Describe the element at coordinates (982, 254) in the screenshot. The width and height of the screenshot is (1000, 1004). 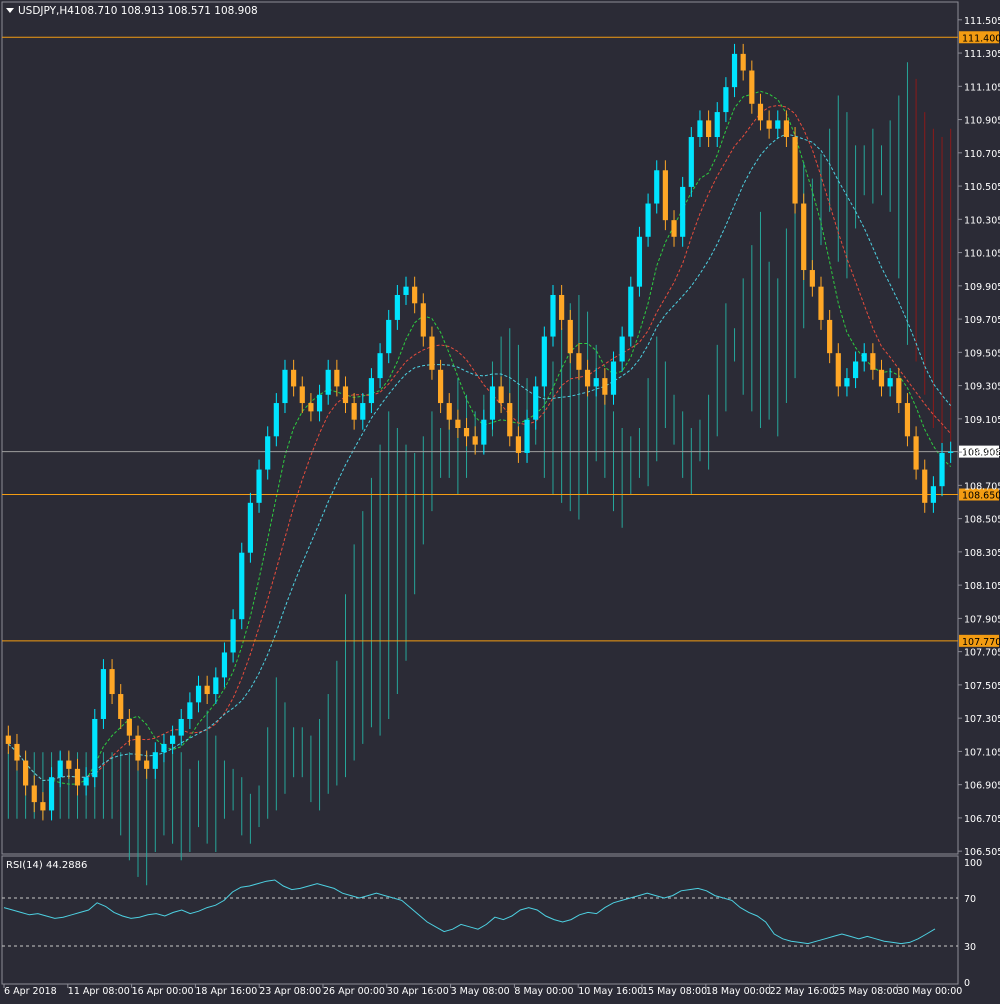
I see `price-tick-label: 110.105` at that location.